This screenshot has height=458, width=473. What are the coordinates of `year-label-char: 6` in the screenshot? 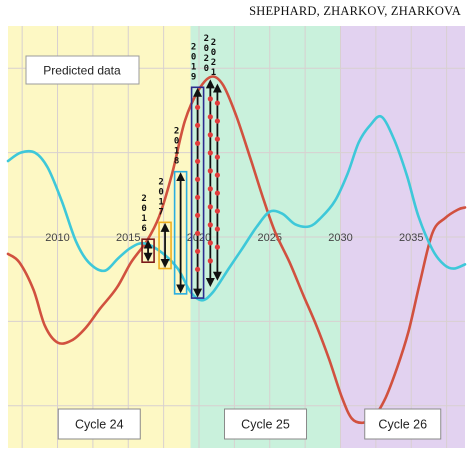 It's located at (143, 229).